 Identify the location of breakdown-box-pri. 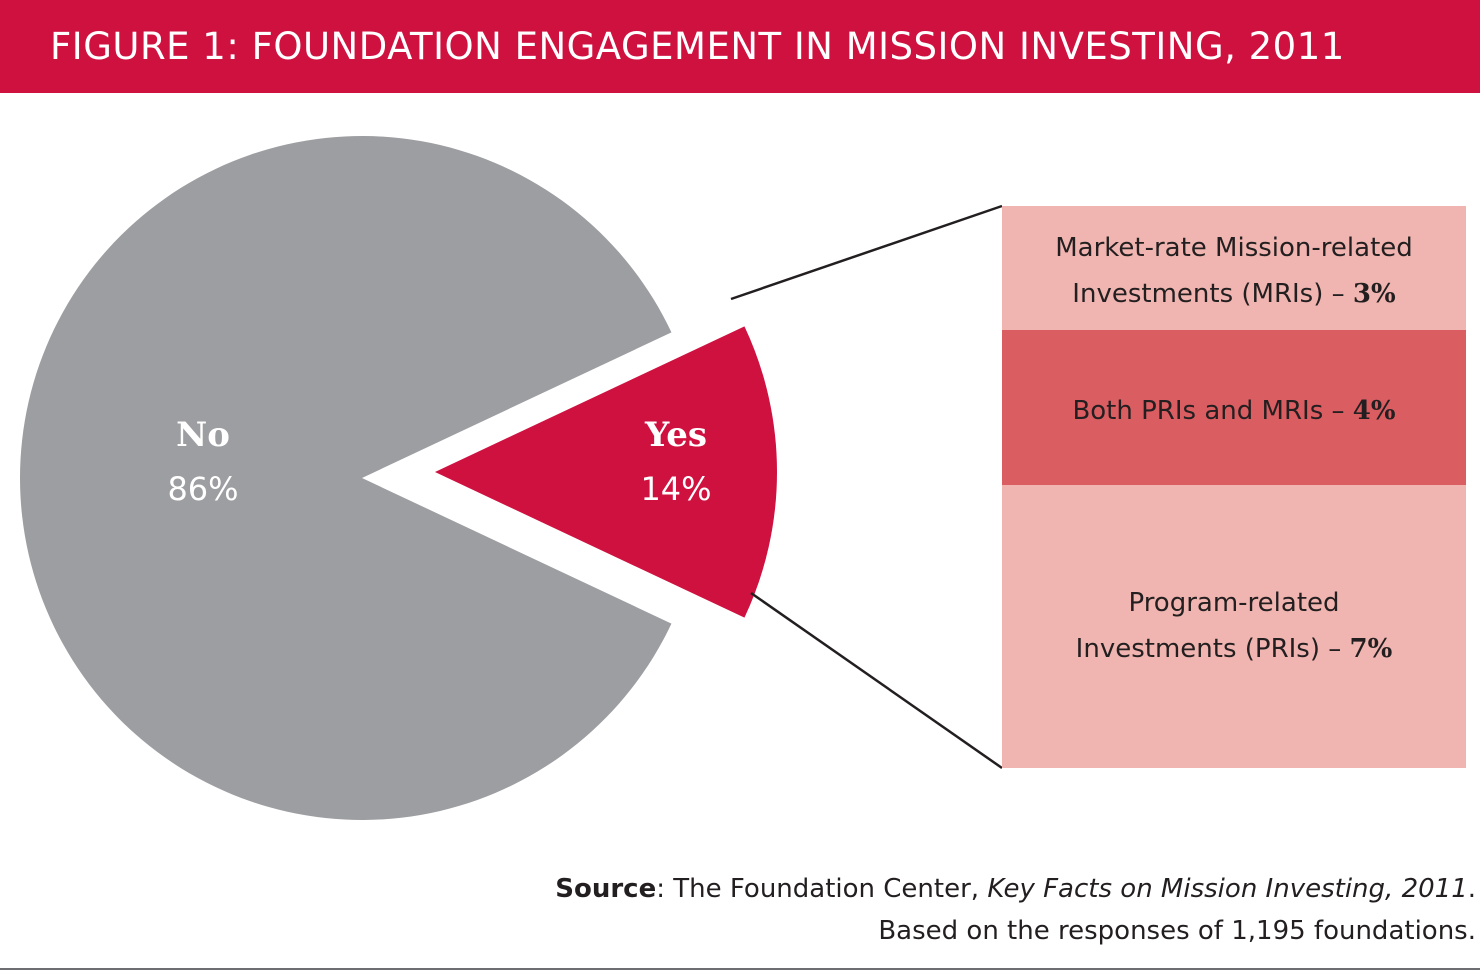
(1234, 626).